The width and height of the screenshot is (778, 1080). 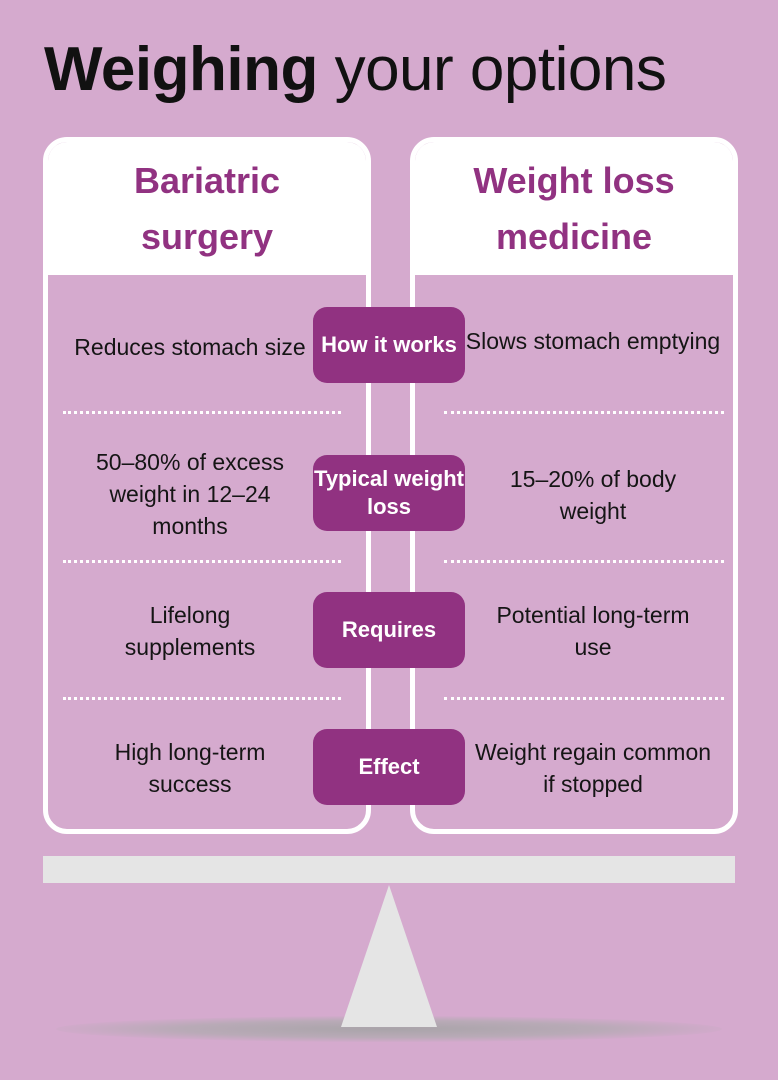 What do you see at coordinates (190, 631) in the screenshot?
I see `row-requires-left: Lifelong supplements` at bounding box center [190, 631].